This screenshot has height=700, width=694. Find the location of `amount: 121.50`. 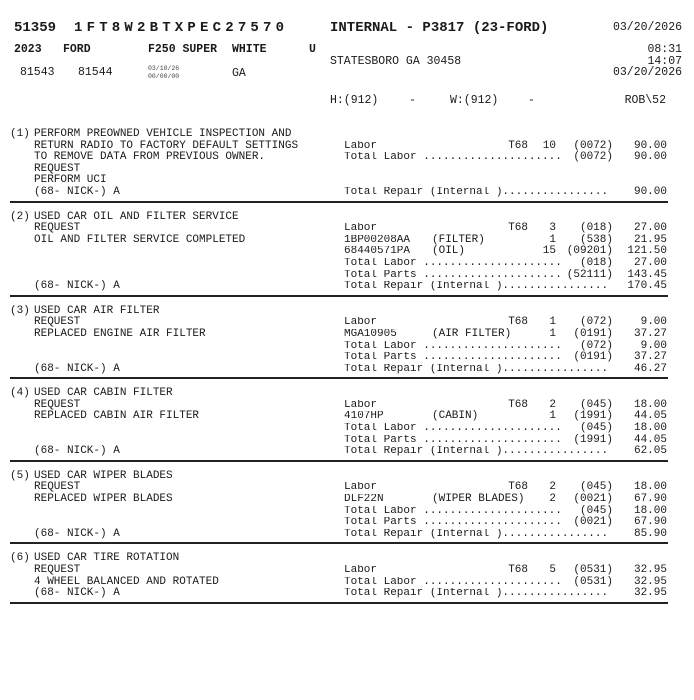

amount: 121.50 is located at coordinates (647, 251).